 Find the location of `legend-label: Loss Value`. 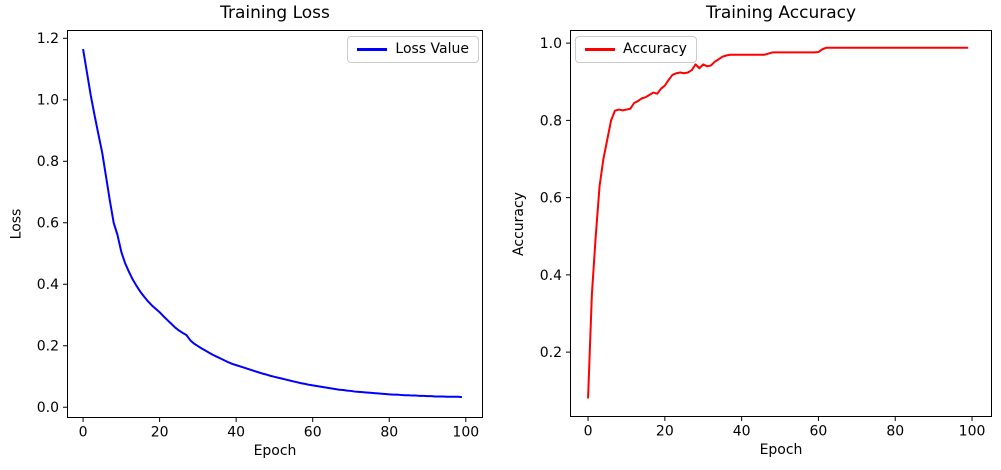

legend-label: Loss Value is located at coordinates (432, 49).